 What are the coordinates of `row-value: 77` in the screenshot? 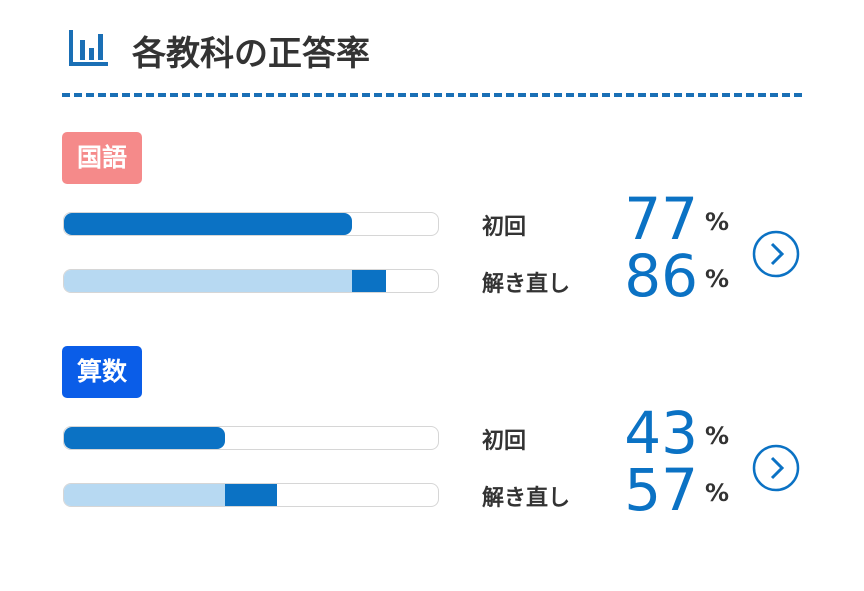 It's located at (661, 219).